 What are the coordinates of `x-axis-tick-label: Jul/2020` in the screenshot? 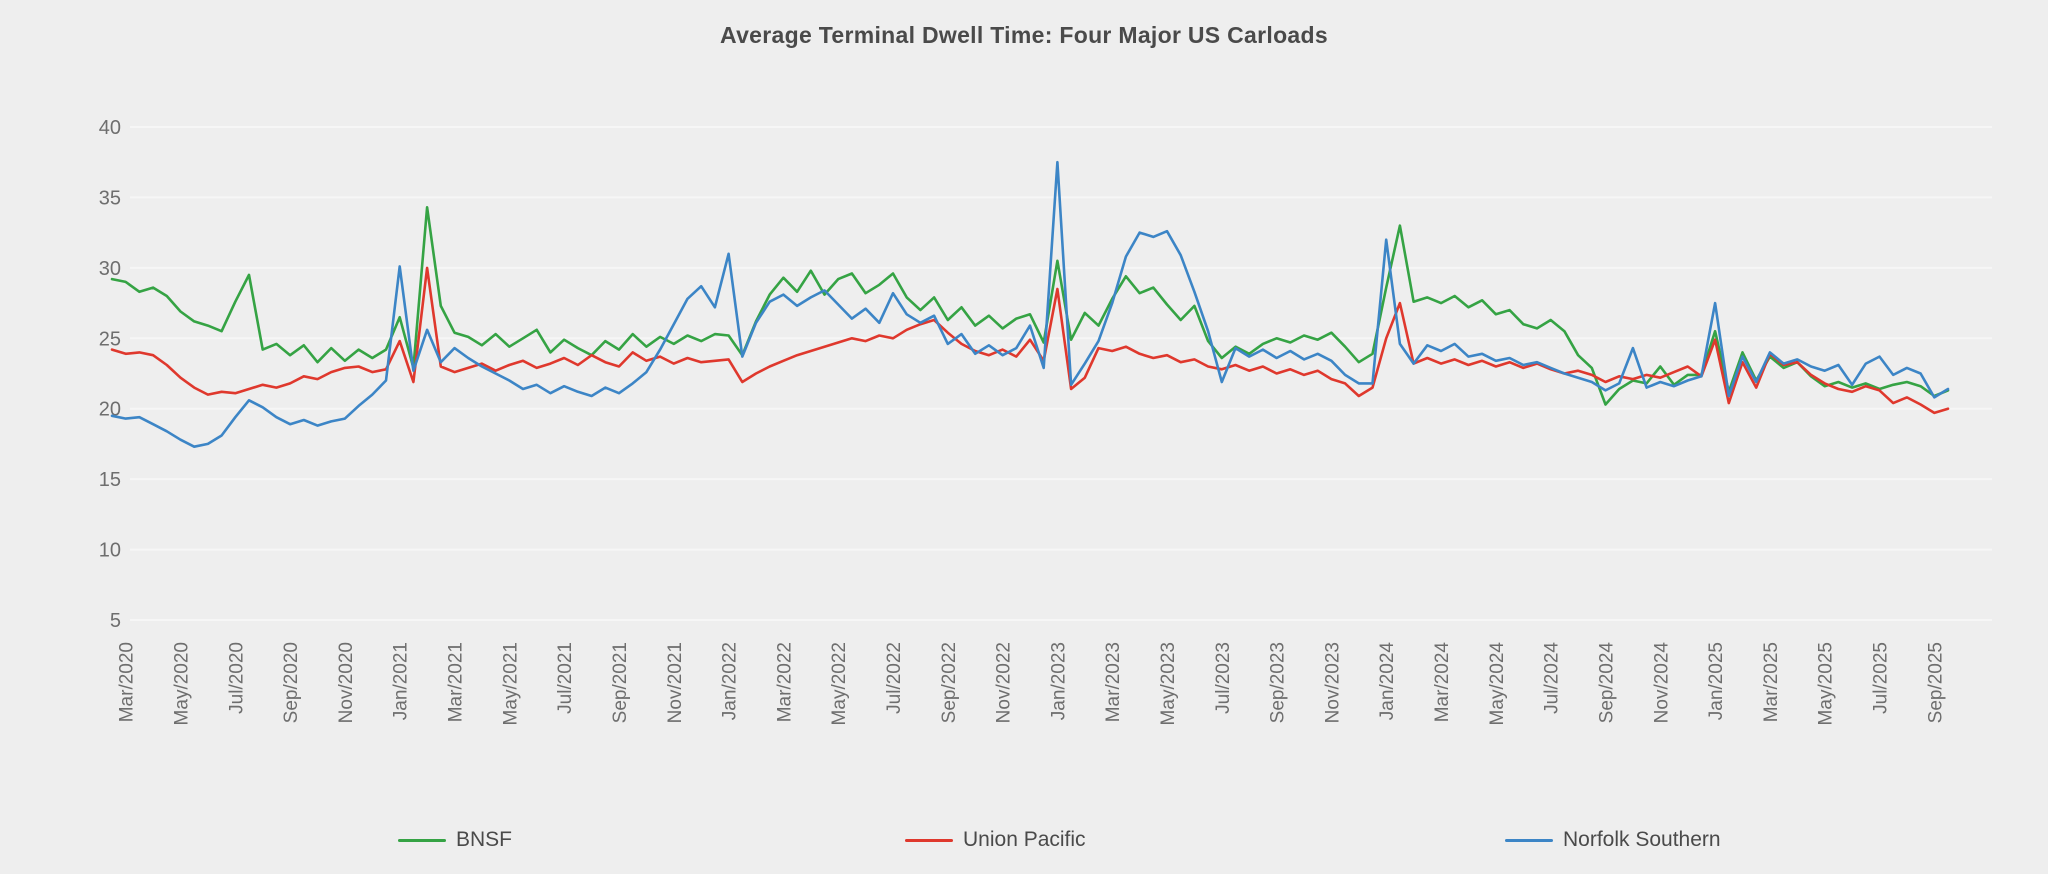 It's located at (236, 678).